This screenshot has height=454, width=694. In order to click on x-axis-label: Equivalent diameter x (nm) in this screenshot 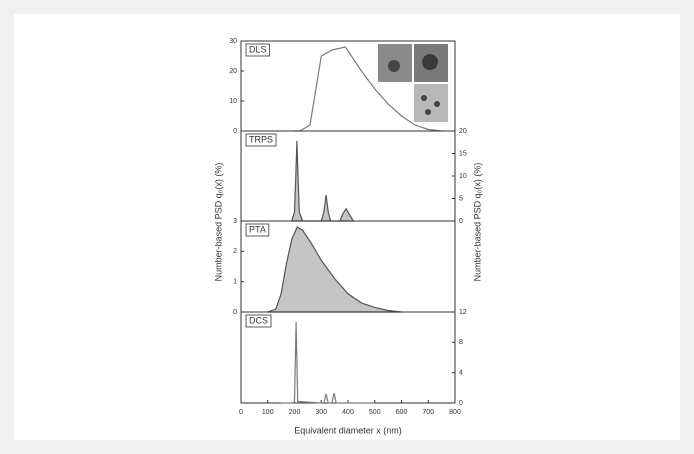, I will do `click(348, 430)`.